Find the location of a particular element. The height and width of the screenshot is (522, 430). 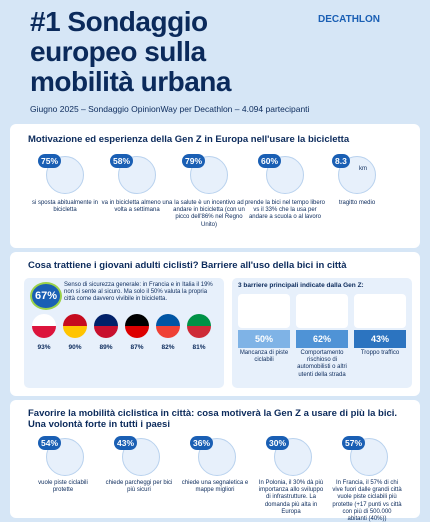

country-value: 87% is located at coordinates (137, 347).